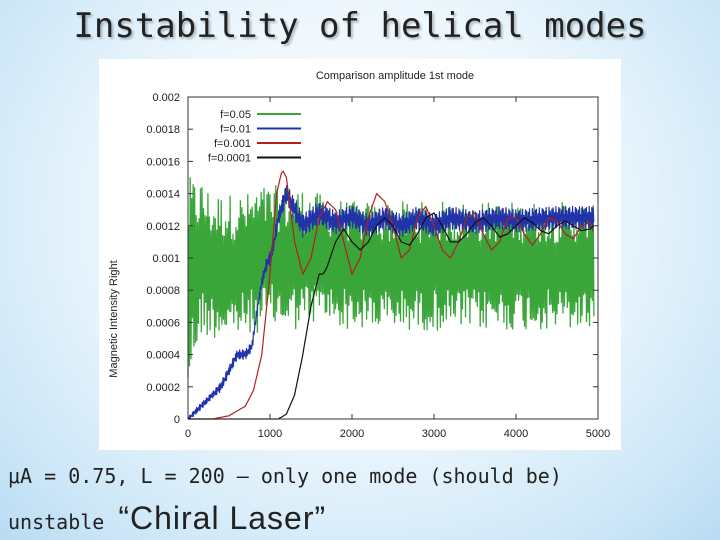 Image resolution: width=720 pixels, height=540 pixels. I want to click on legend-label: f=0.001, so click(232, 144).